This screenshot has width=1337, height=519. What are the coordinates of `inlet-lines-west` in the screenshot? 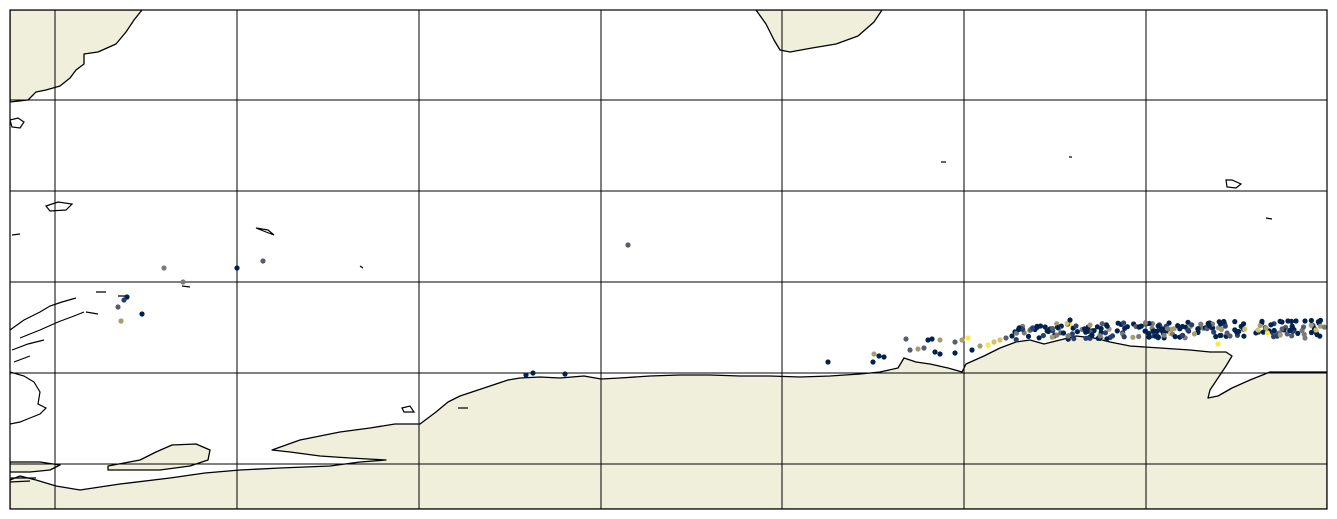 It's located at (23, 480).